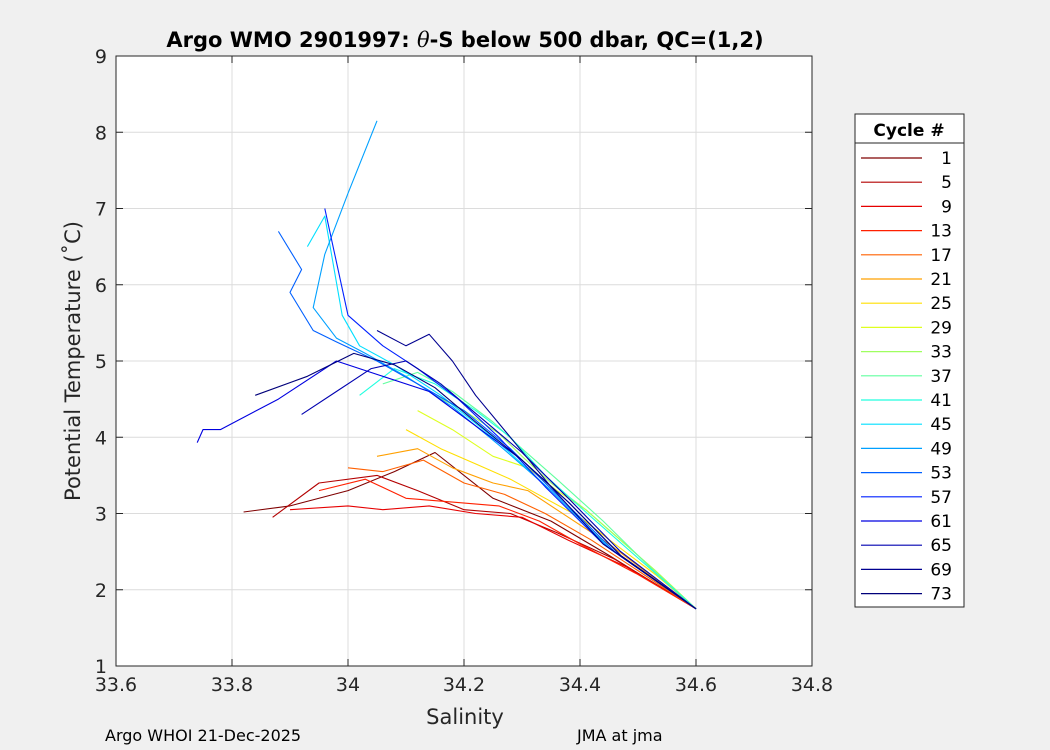  What do you see at coordinates (941, 474) in the screenshot?
I see `legend-label: 53` at bounding box center [941, 474].